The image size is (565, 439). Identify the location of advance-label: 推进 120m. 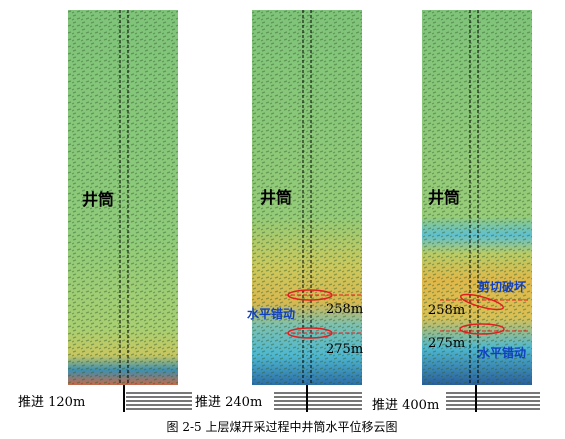
(51, 402).